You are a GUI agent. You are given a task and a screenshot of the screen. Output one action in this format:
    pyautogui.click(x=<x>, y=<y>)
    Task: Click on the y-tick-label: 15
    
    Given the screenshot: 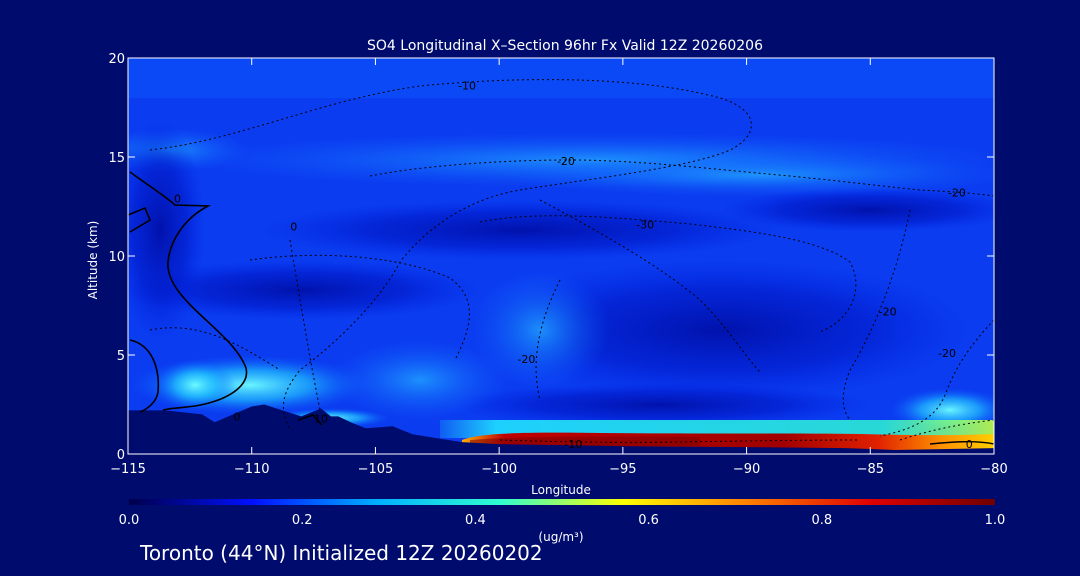 What is the action you would take?
    pyautogui.click(x=116, y=158)
    